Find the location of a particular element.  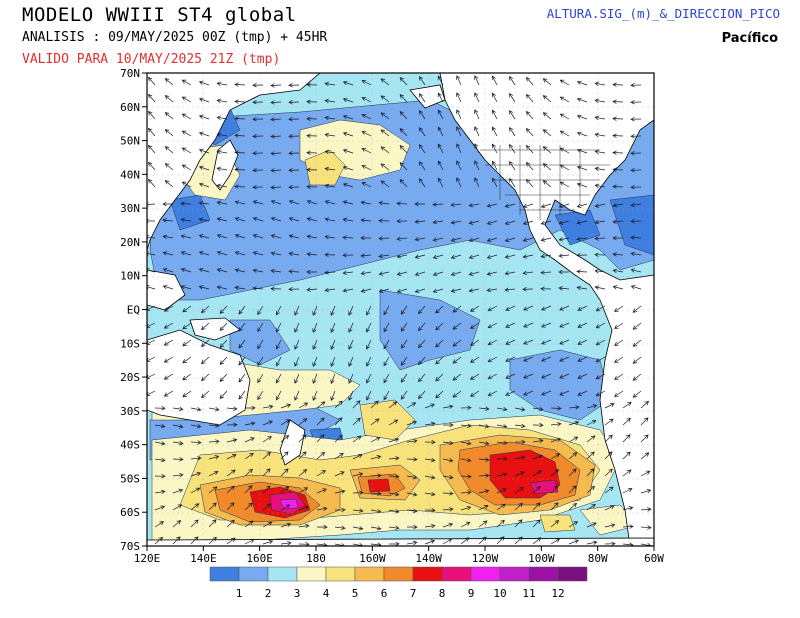

lon-label: 140W is located at coordinates (428, 558).